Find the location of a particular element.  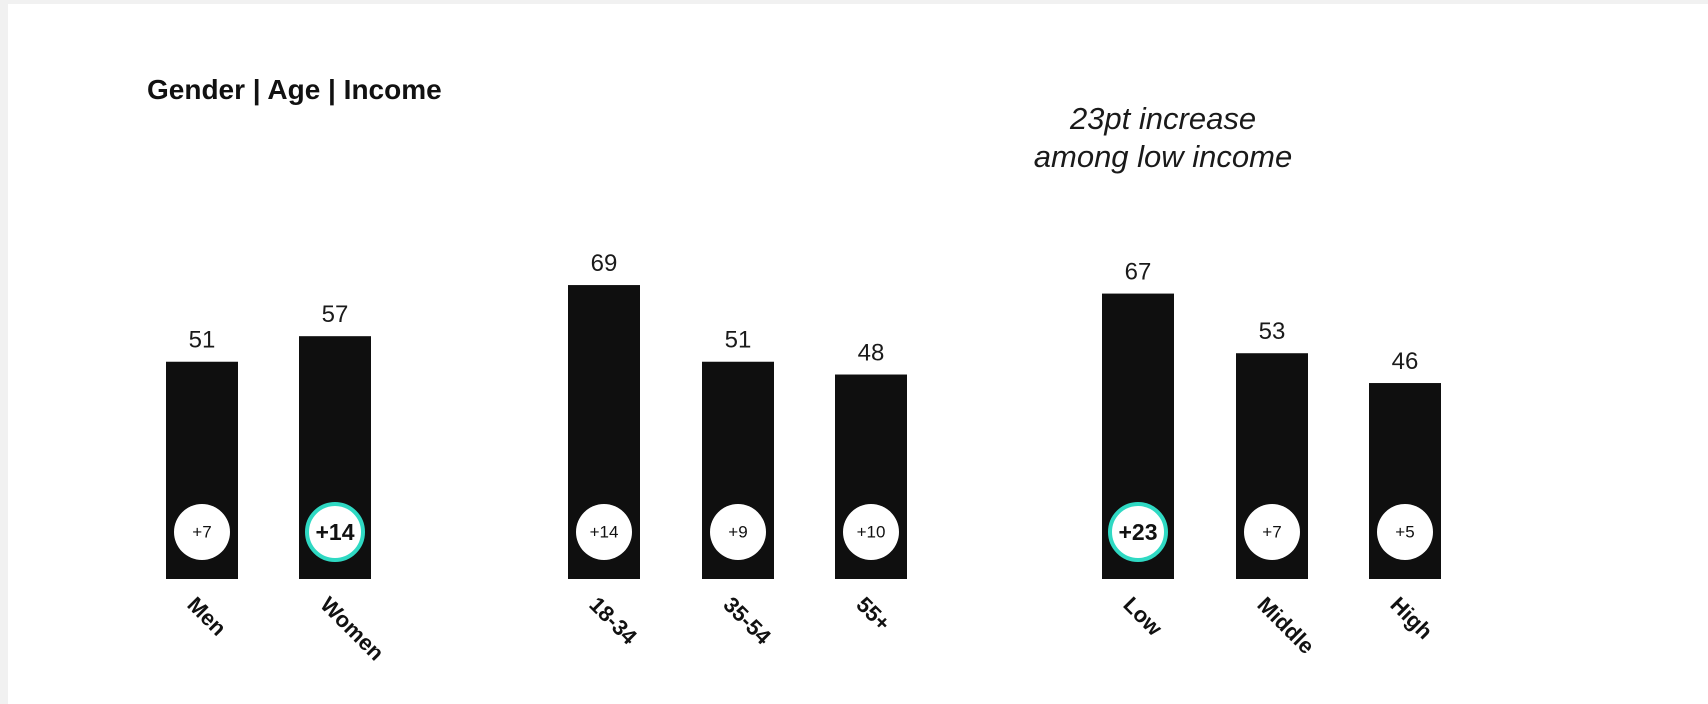

chart-title: Gender | Age | Income is located at coordinates (294, 89).